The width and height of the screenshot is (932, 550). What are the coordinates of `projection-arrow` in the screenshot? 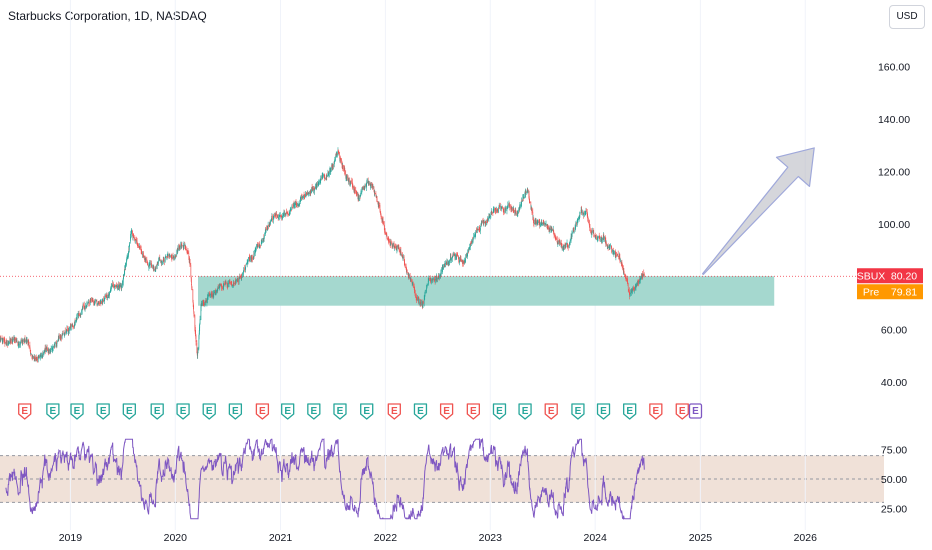 It's located at (758, 211).